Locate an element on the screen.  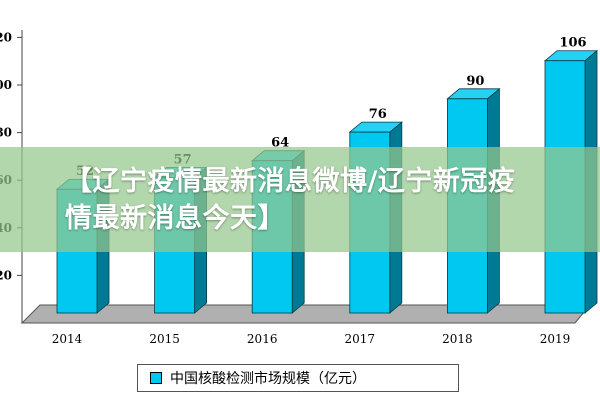
y-tick-label: 100 is located at coordinates (6, 85).